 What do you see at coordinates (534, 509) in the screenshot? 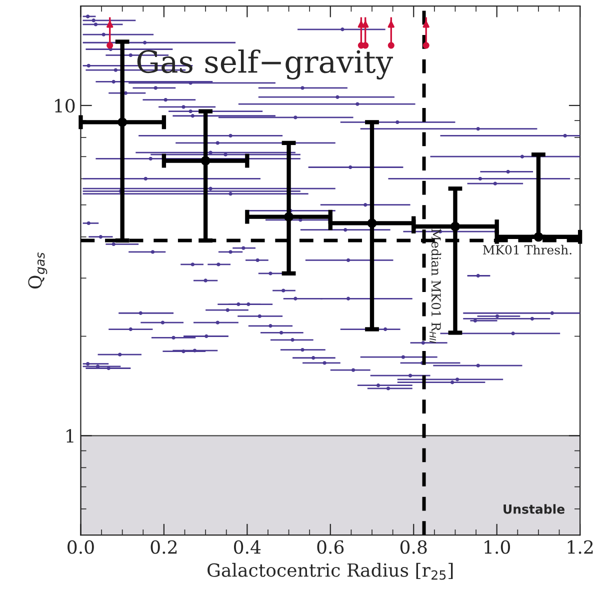
I see `band-label: Unstable` at bounding box center [534, 509].